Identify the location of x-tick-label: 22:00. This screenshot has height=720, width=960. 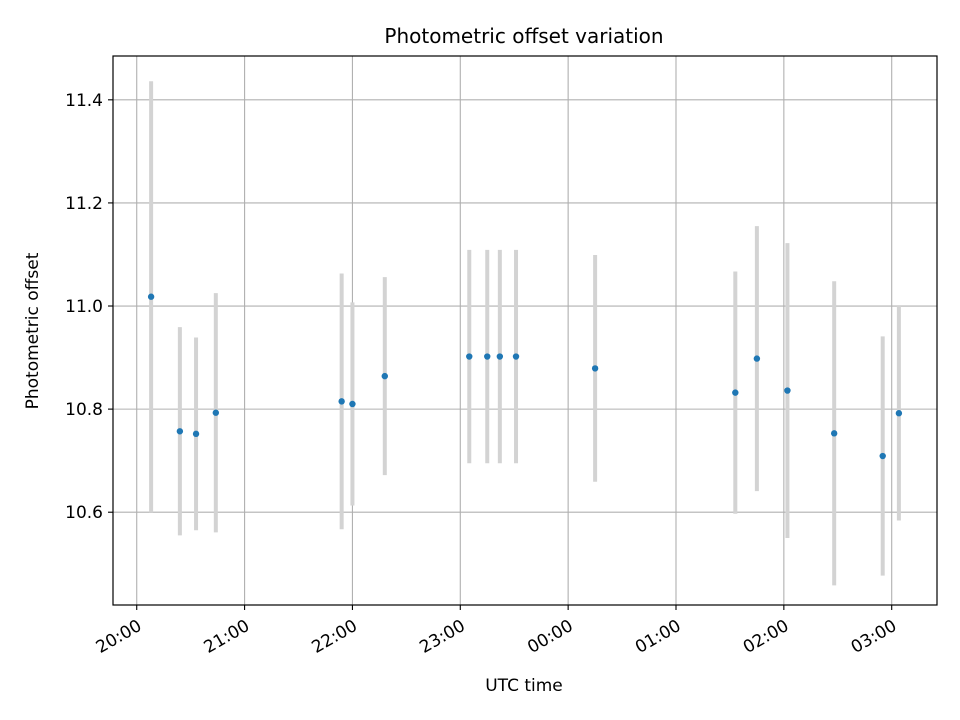
(334, 637).